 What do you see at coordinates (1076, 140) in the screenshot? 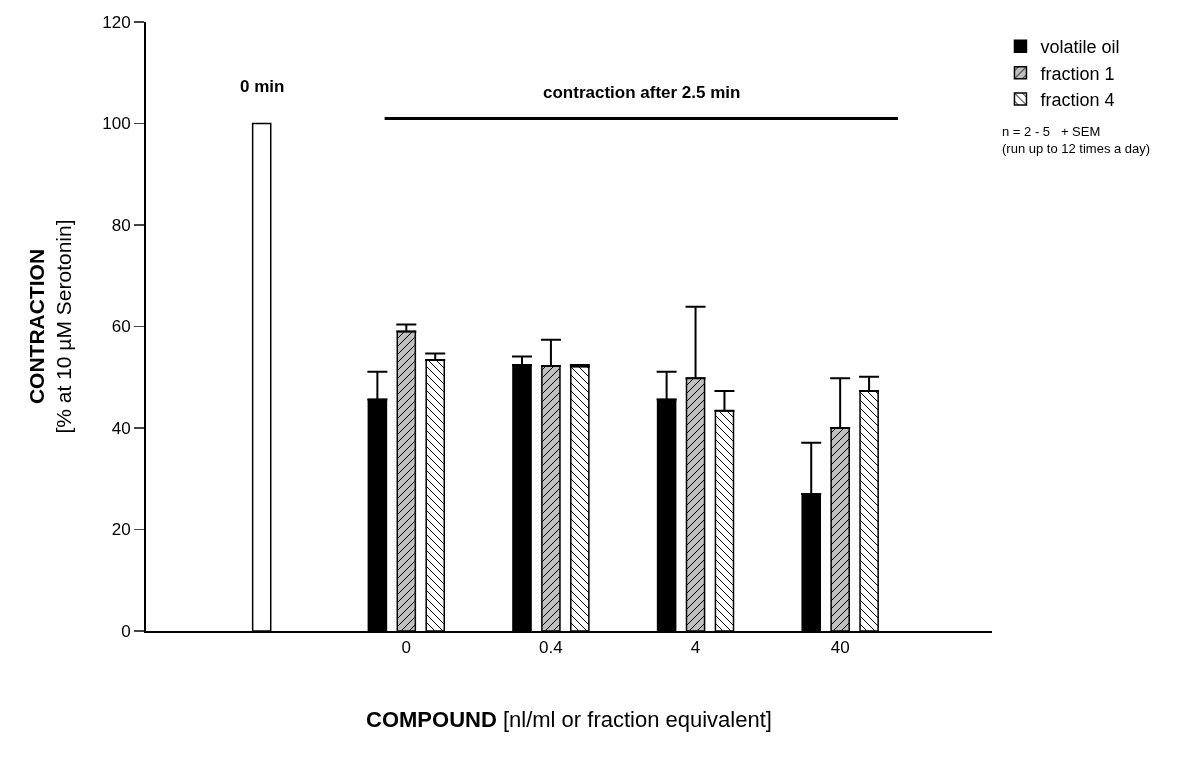
I see `text: n = 2 - 5 + SEM (run up to 12 times a day)` at bounding box center [1076, 140].